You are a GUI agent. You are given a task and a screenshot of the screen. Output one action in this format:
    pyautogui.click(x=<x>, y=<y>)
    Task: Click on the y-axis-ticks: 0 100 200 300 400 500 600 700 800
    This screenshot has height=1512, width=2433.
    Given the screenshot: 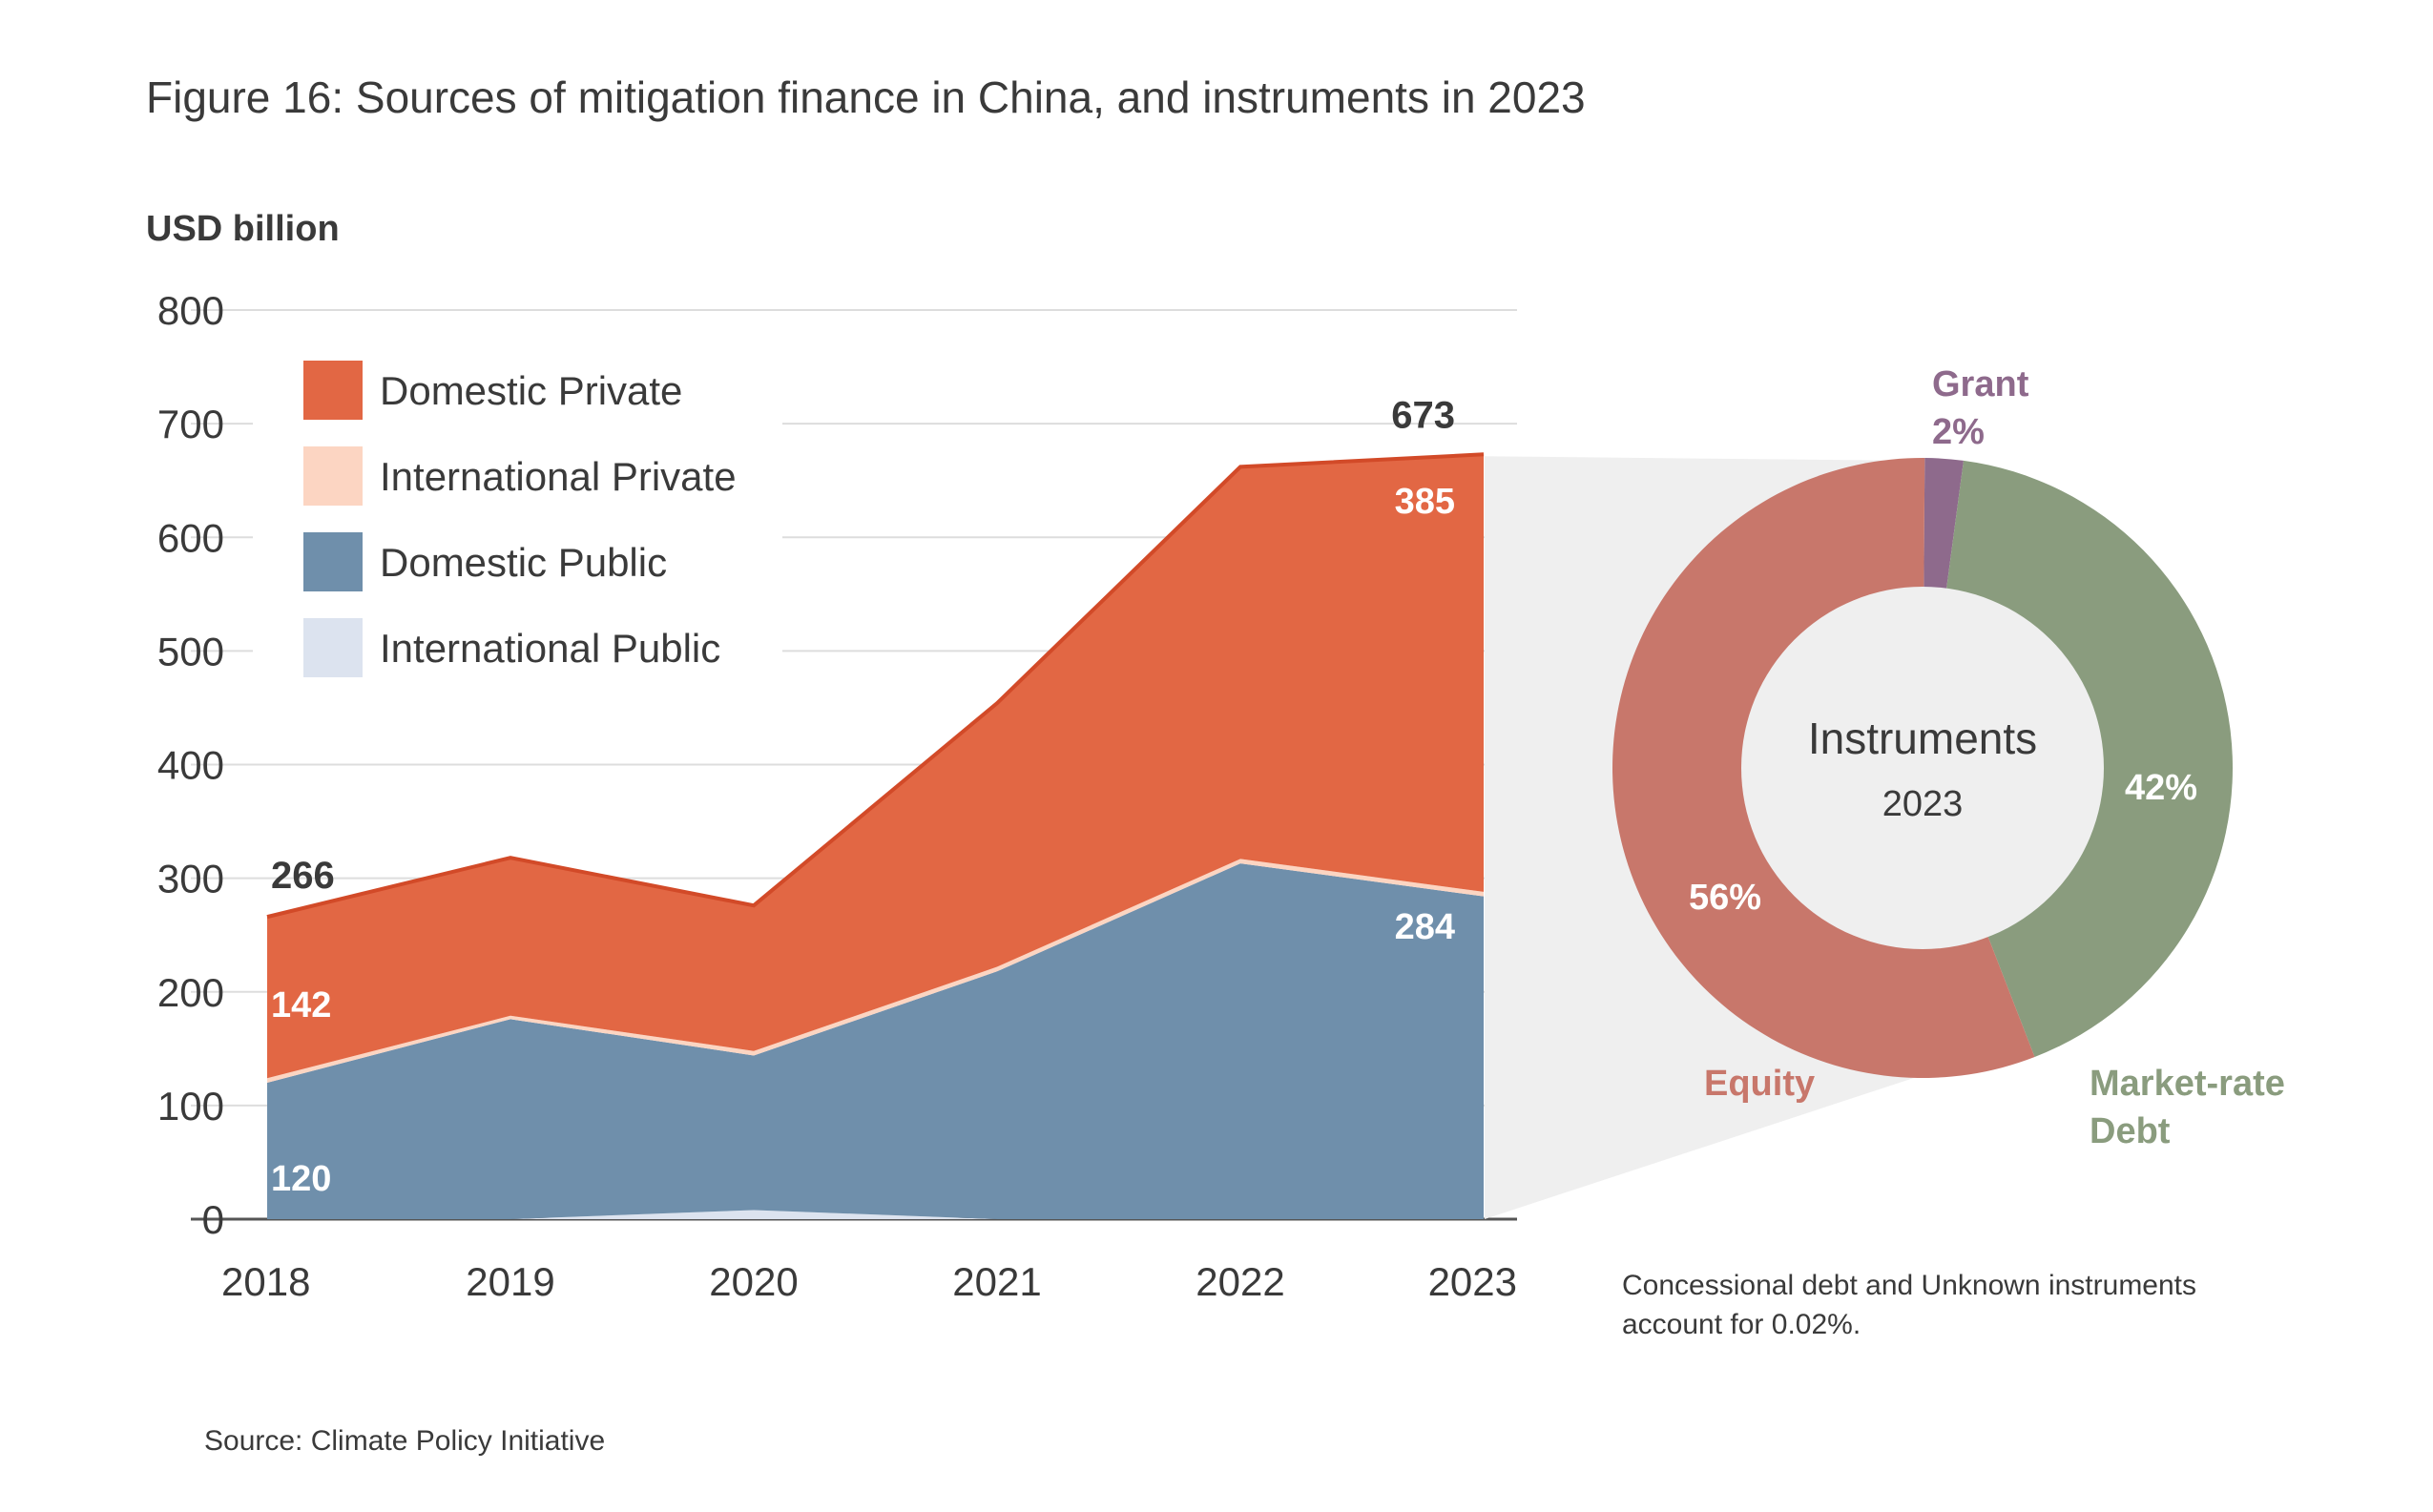 What is the action you would take?
    pyautogui.click(x=190, y=765)
    